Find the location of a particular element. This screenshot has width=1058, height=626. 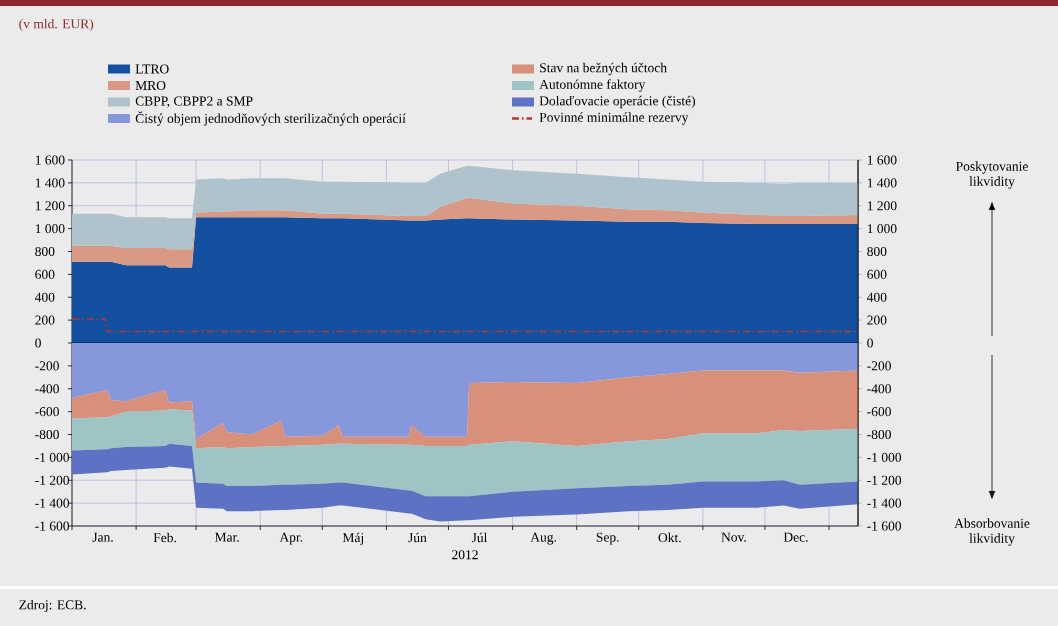

legend-label: Autonómne faktory is located at coordinates (592, 85).